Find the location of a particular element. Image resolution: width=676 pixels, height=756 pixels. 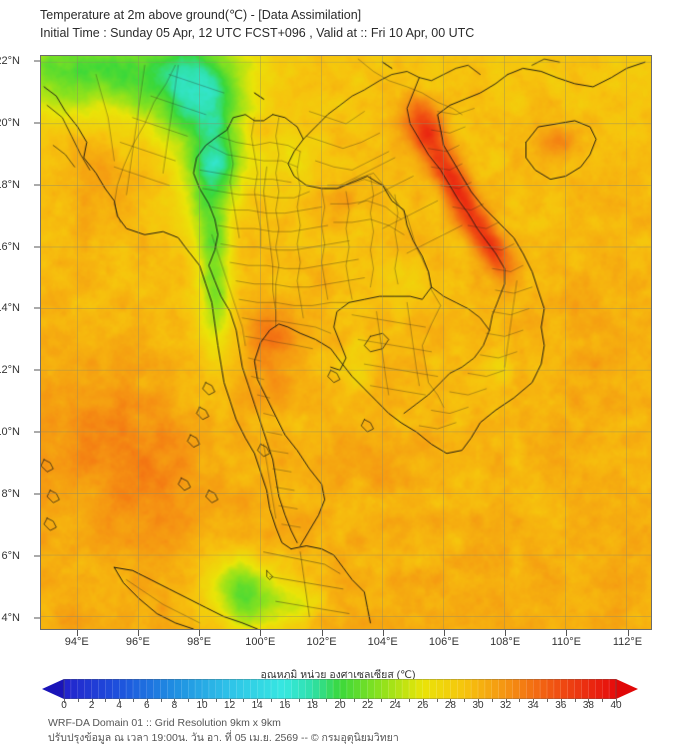

y-axis-tick-label: 10°N is located at coordinates (10, 432).